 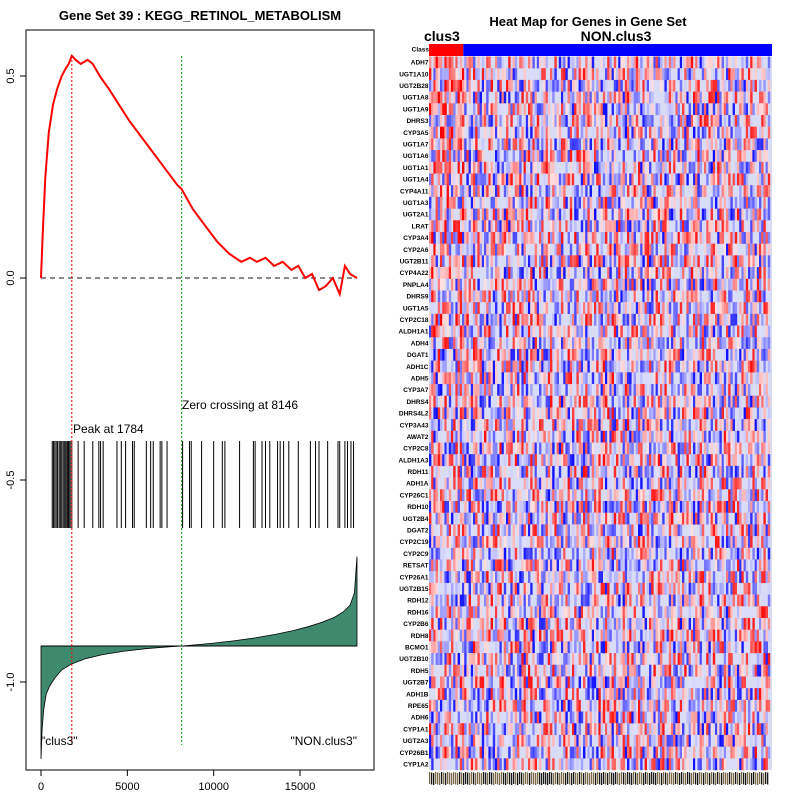 I want to click on ranked-metric-fill, so click(x=199, y=658).